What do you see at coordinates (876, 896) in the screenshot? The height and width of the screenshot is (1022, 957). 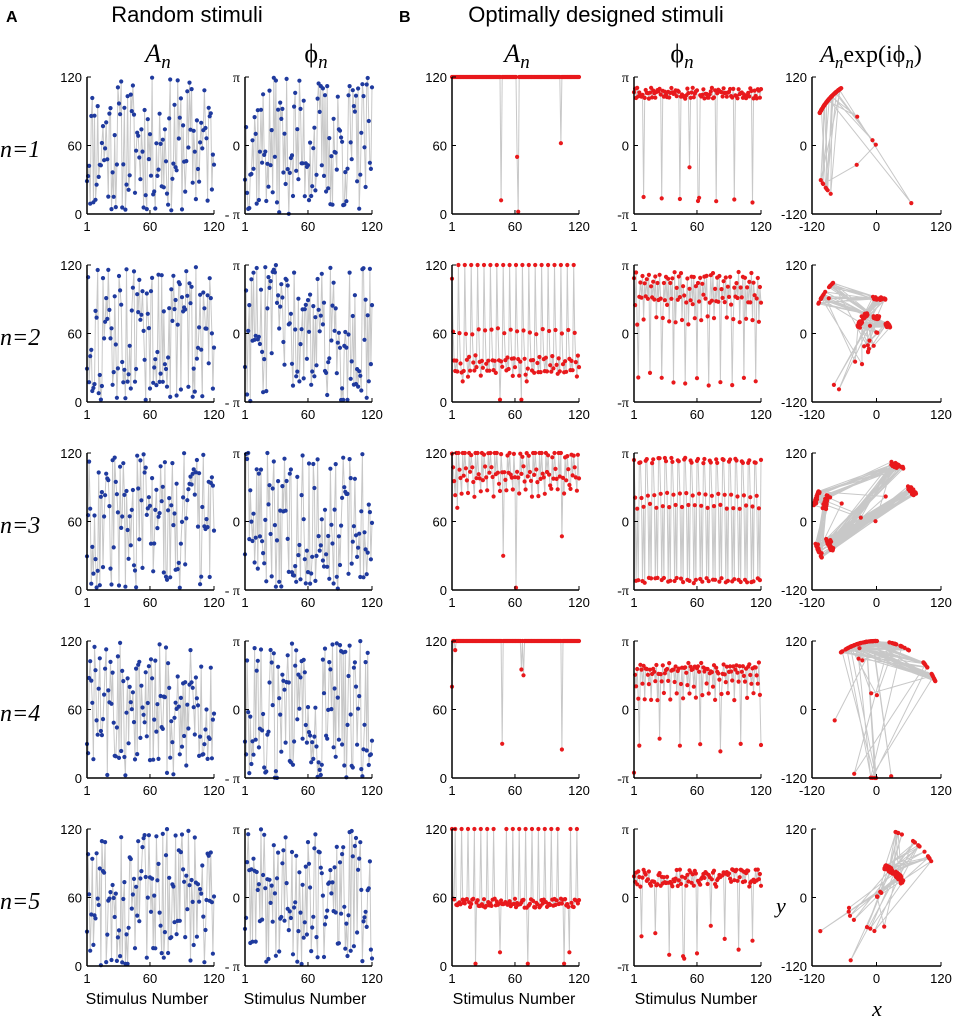 I see `trajectory-line` at bounding box center [876, 896].